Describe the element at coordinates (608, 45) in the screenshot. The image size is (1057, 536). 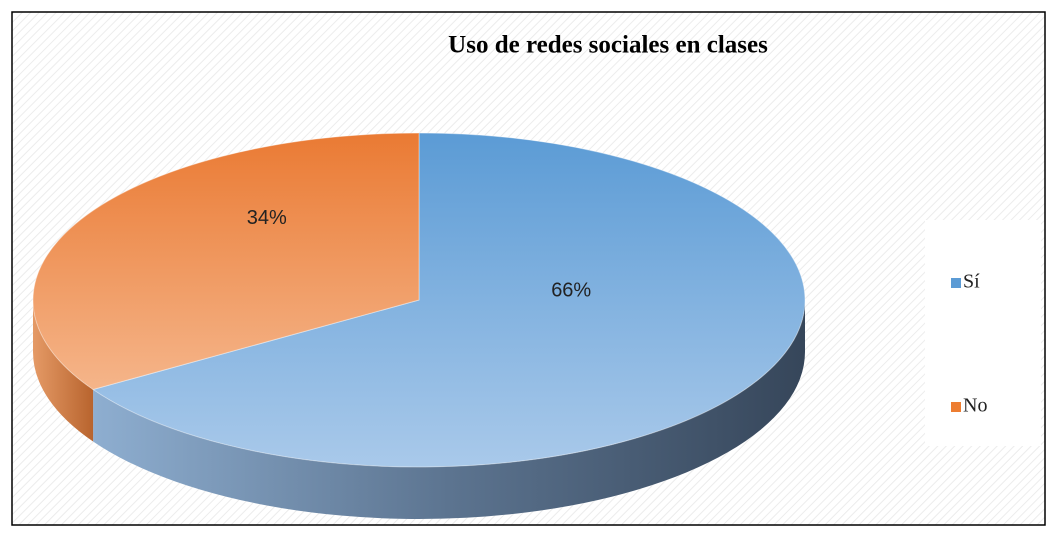
I see `chart-title: Uso de redes sociales en clases` at that location.